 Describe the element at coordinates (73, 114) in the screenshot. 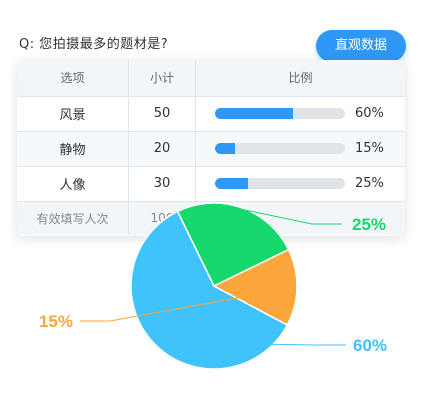

I see `option-cell: 风景` at that location.